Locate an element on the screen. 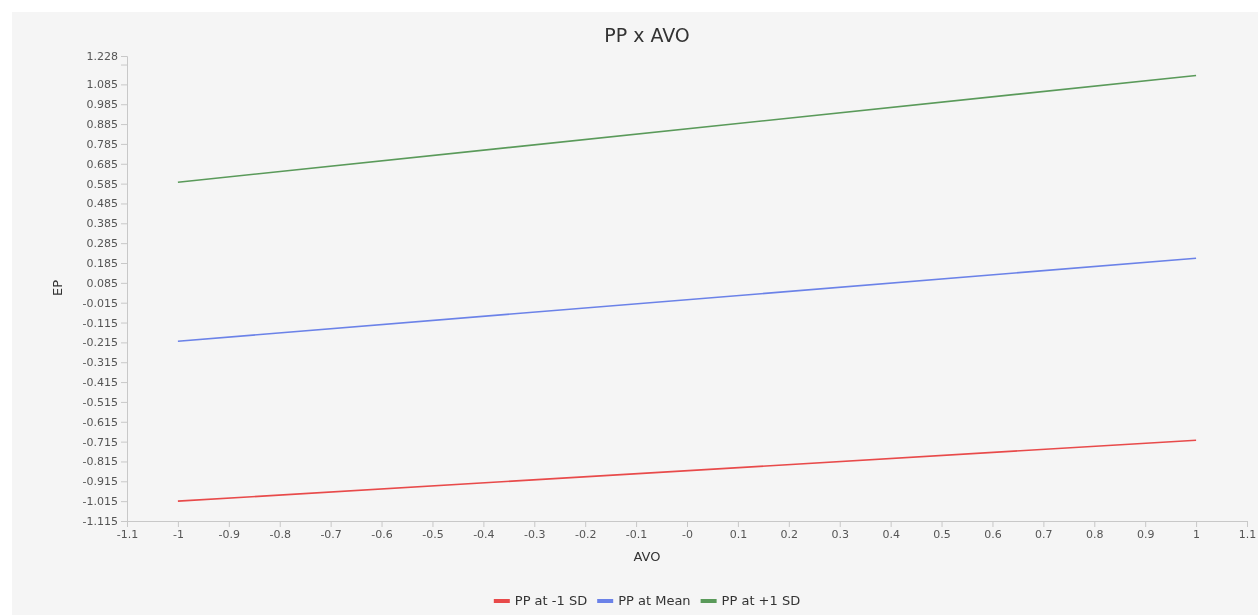 The height and width of the screenshot is (615, 1258). y-tick-label: -0.715 is located at coordinates (100, 442).